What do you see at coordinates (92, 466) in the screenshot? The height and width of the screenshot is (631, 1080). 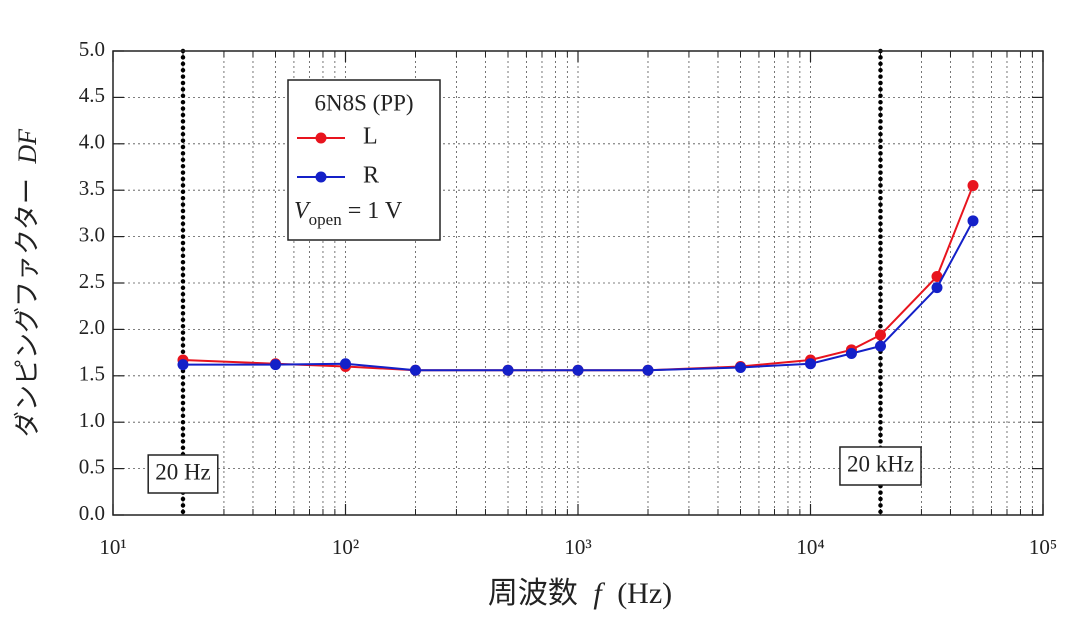 I see `y-tick-label: 0.5` at bounding box center [92, 466].